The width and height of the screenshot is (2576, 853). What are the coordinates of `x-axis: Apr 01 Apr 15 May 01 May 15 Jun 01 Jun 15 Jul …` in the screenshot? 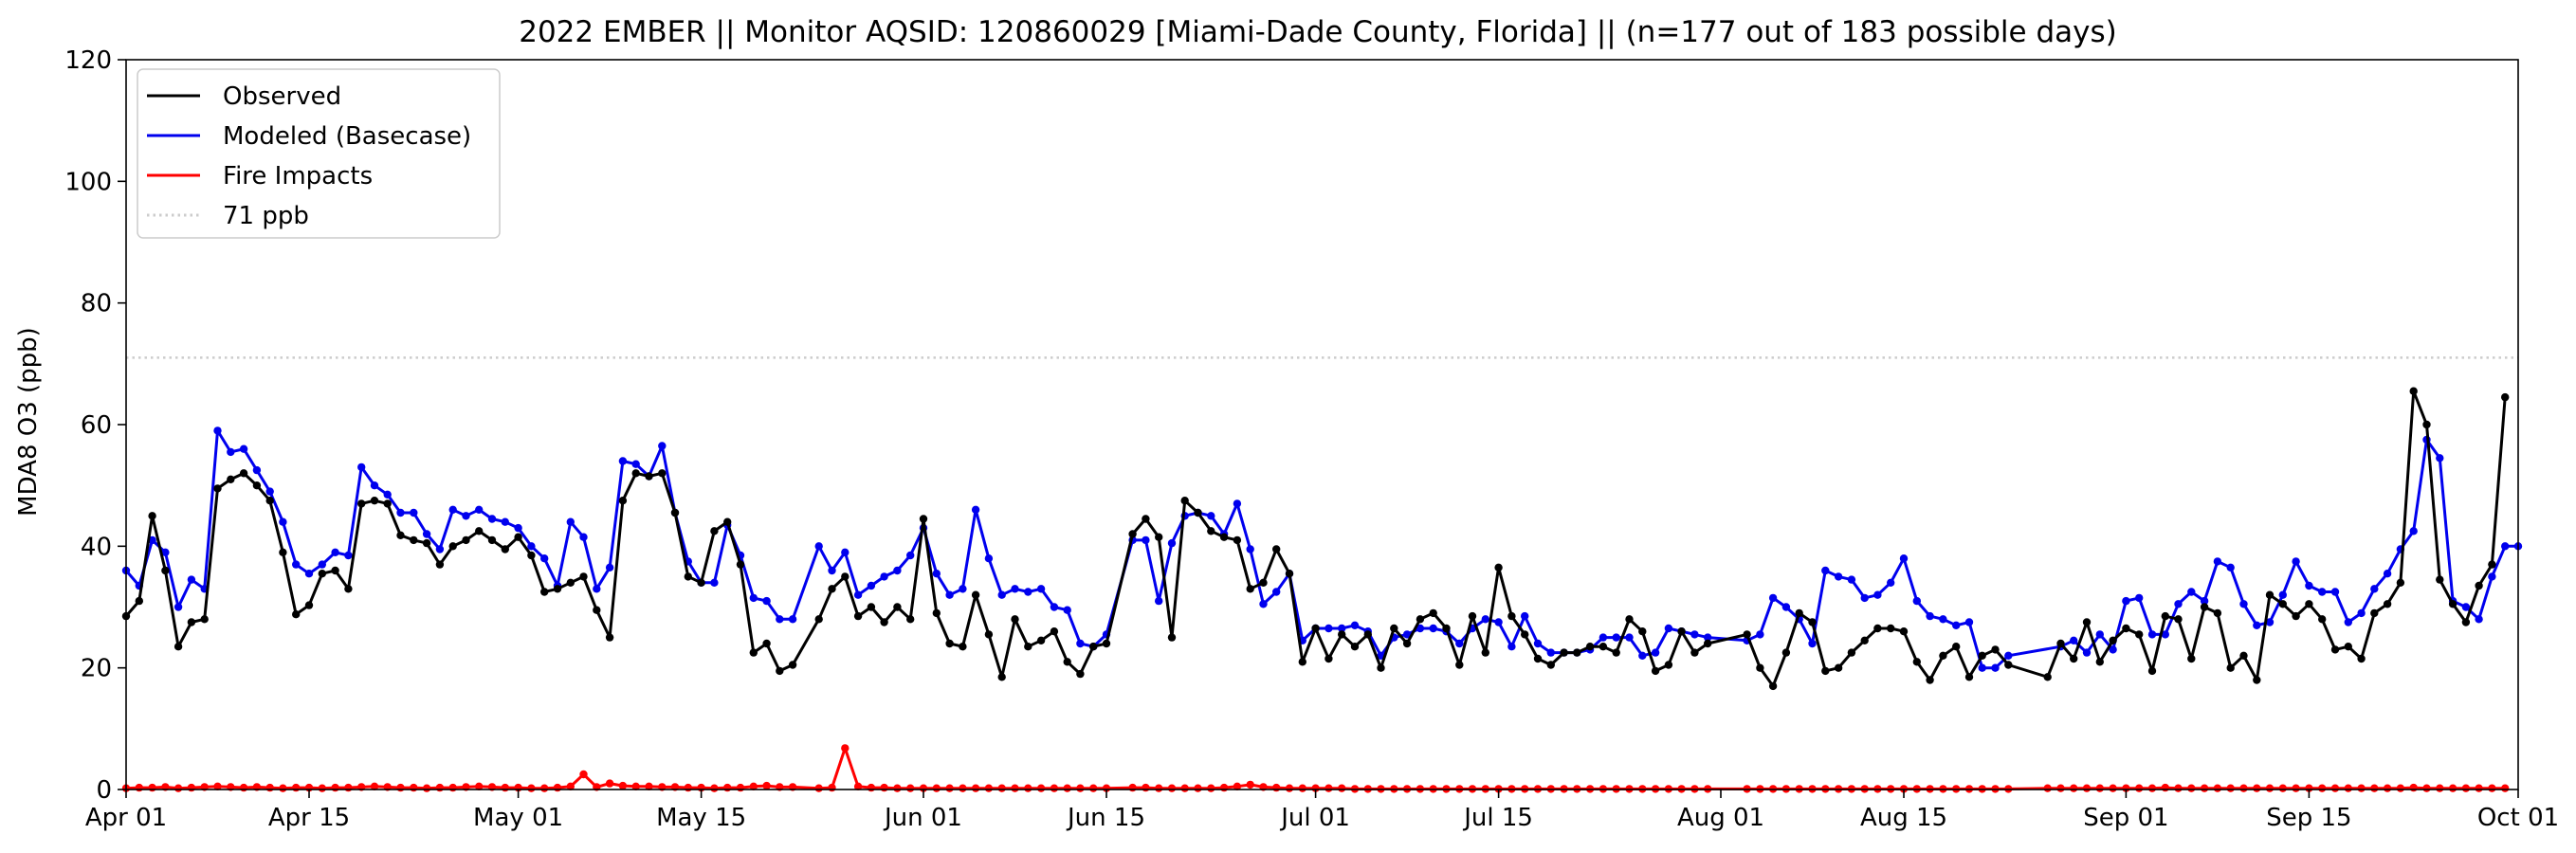 It's located at (1322, 810).